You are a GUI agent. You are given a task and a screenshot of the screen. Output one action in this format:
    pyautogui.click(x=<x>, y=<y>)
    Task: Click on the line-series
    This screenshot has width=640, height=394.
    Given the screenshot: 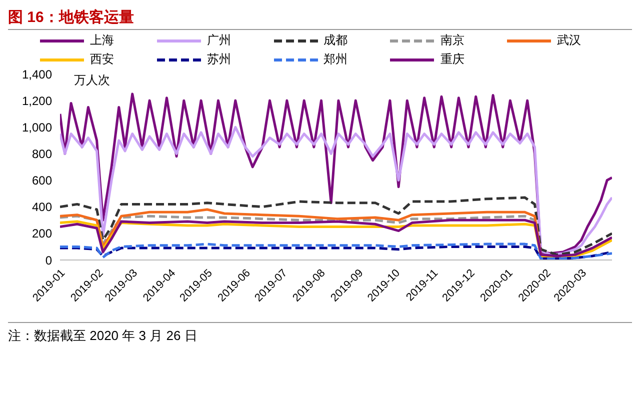 What is the action you would take?
    pyautogui.click(x=336, y=226)
    